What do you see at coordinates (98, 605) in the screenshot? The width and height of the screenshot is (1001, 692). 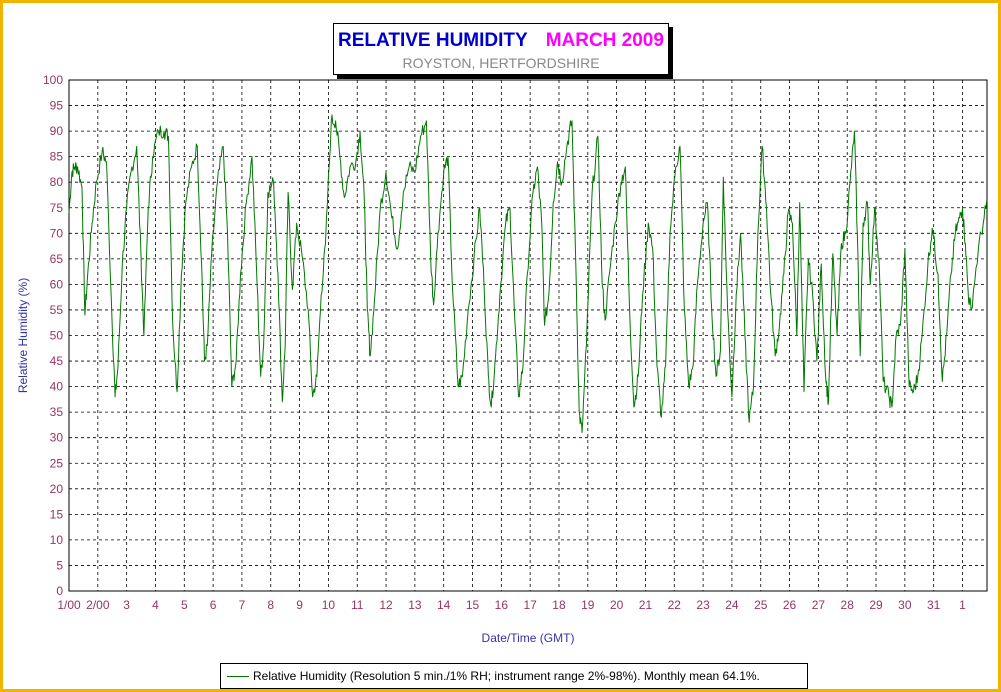 I see `x-tick-label: 2/00` at bounding box center [98, 605].